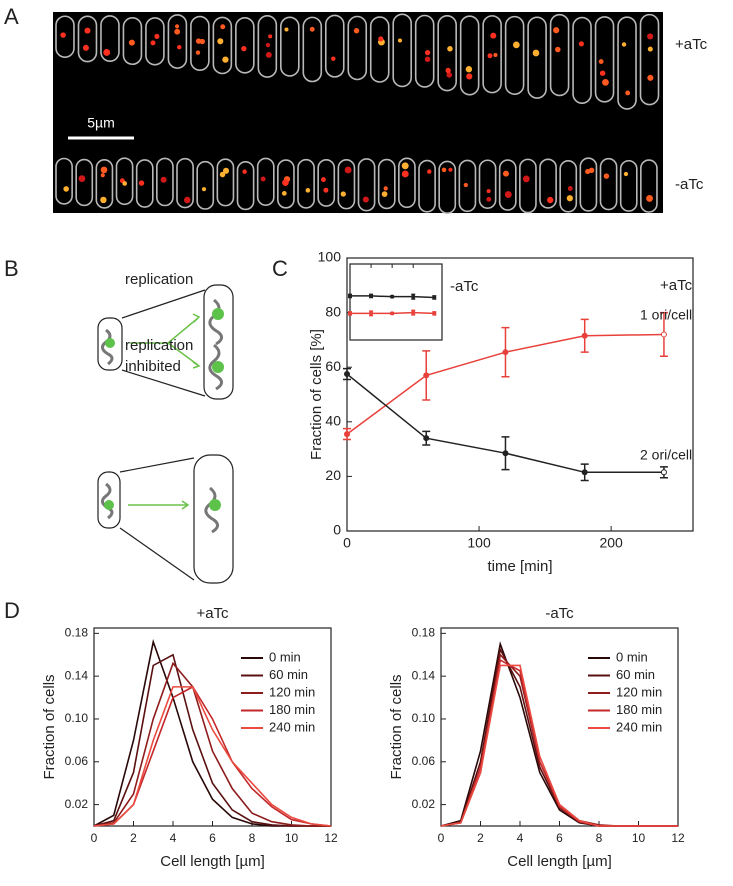 This screenshot has height=886, width=733. Describe the element at coordinates (424, 761) in the screenshot. I see `y-tick-label: 0.06` at that location.